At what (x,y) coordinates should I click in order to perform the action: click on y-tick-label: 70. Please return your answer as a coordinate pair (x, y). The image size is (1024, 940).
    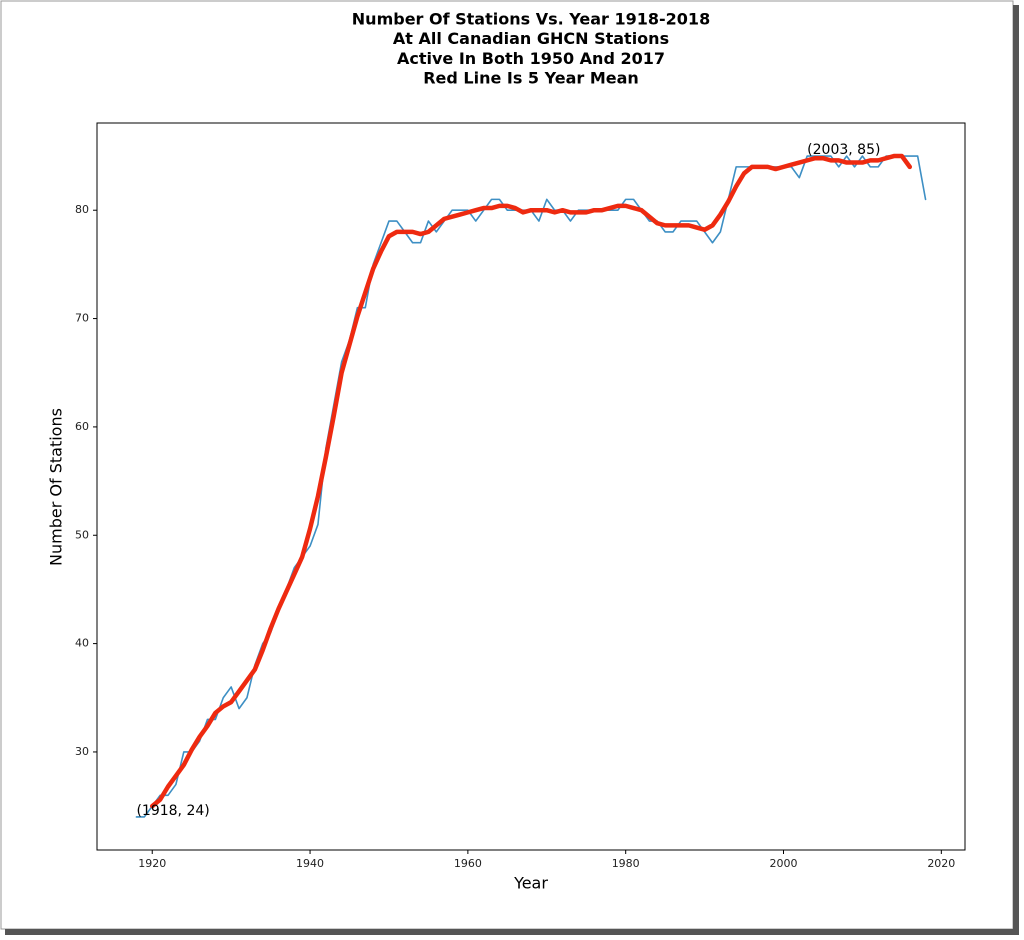
    Looking at the image, I should click on (82, 318).